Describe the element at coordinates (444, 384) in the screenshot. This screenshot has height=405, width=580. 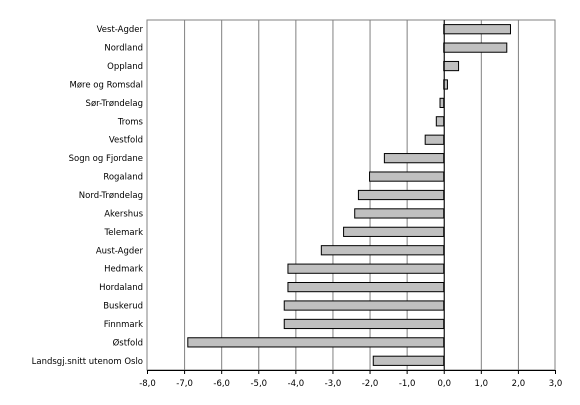
I see `x-tick-label: 0,0` at that location.